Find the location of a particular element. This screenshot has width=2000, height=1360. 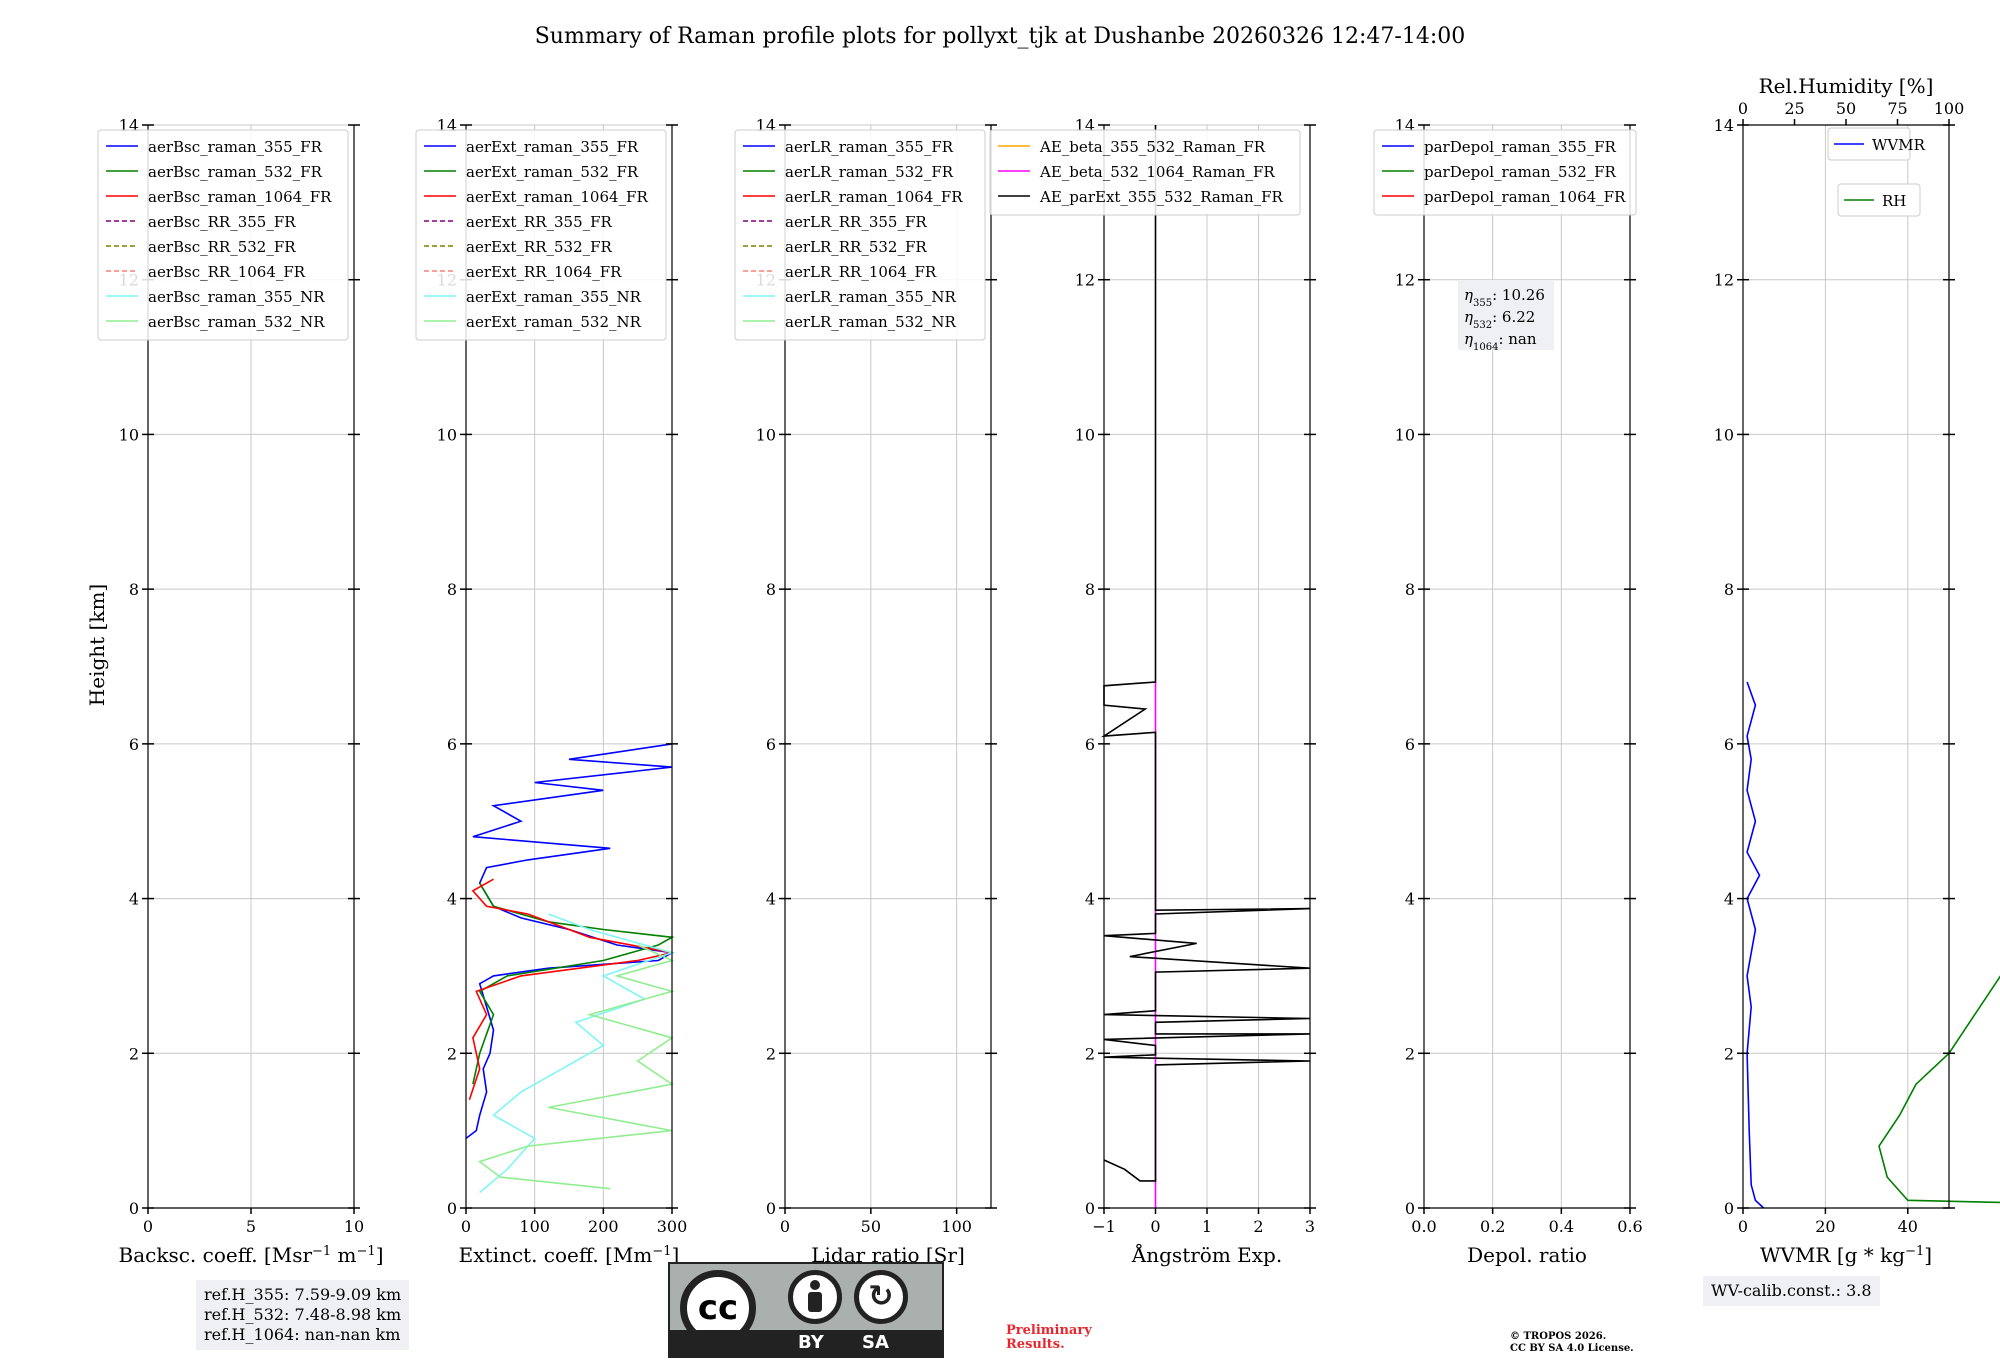

eta-entry: η1064: nan is located at coordinates (1500, 341).